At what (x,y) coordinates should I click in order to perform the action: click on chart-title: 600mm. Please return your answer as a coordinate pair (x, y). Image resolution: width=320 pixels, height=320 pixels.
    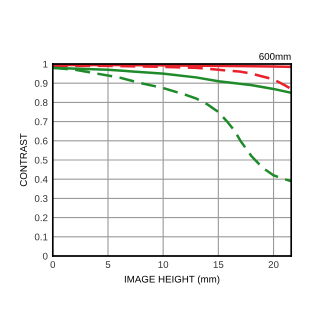
    Looking at the image, I should click on (275, 56).